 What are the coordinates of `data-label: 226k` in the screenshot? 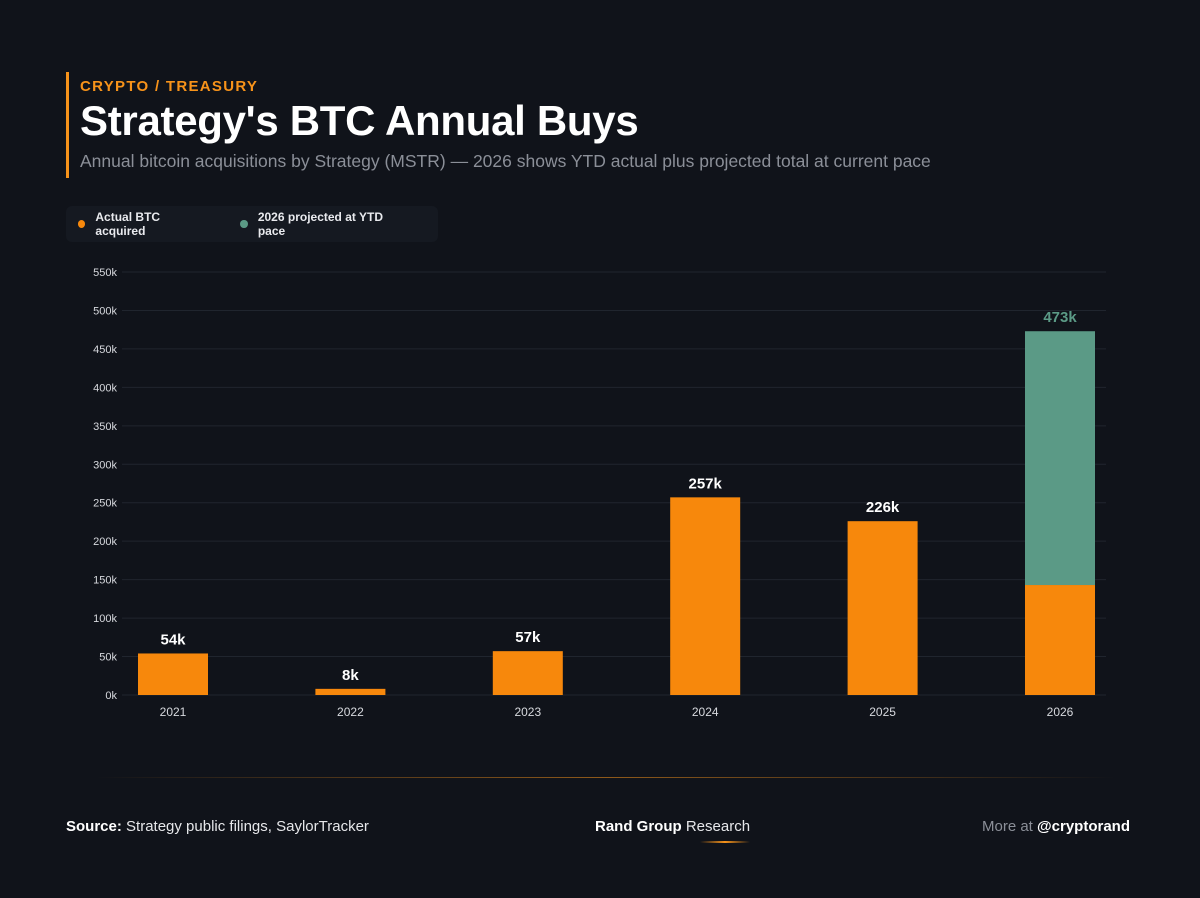 It's located at (883, 507).